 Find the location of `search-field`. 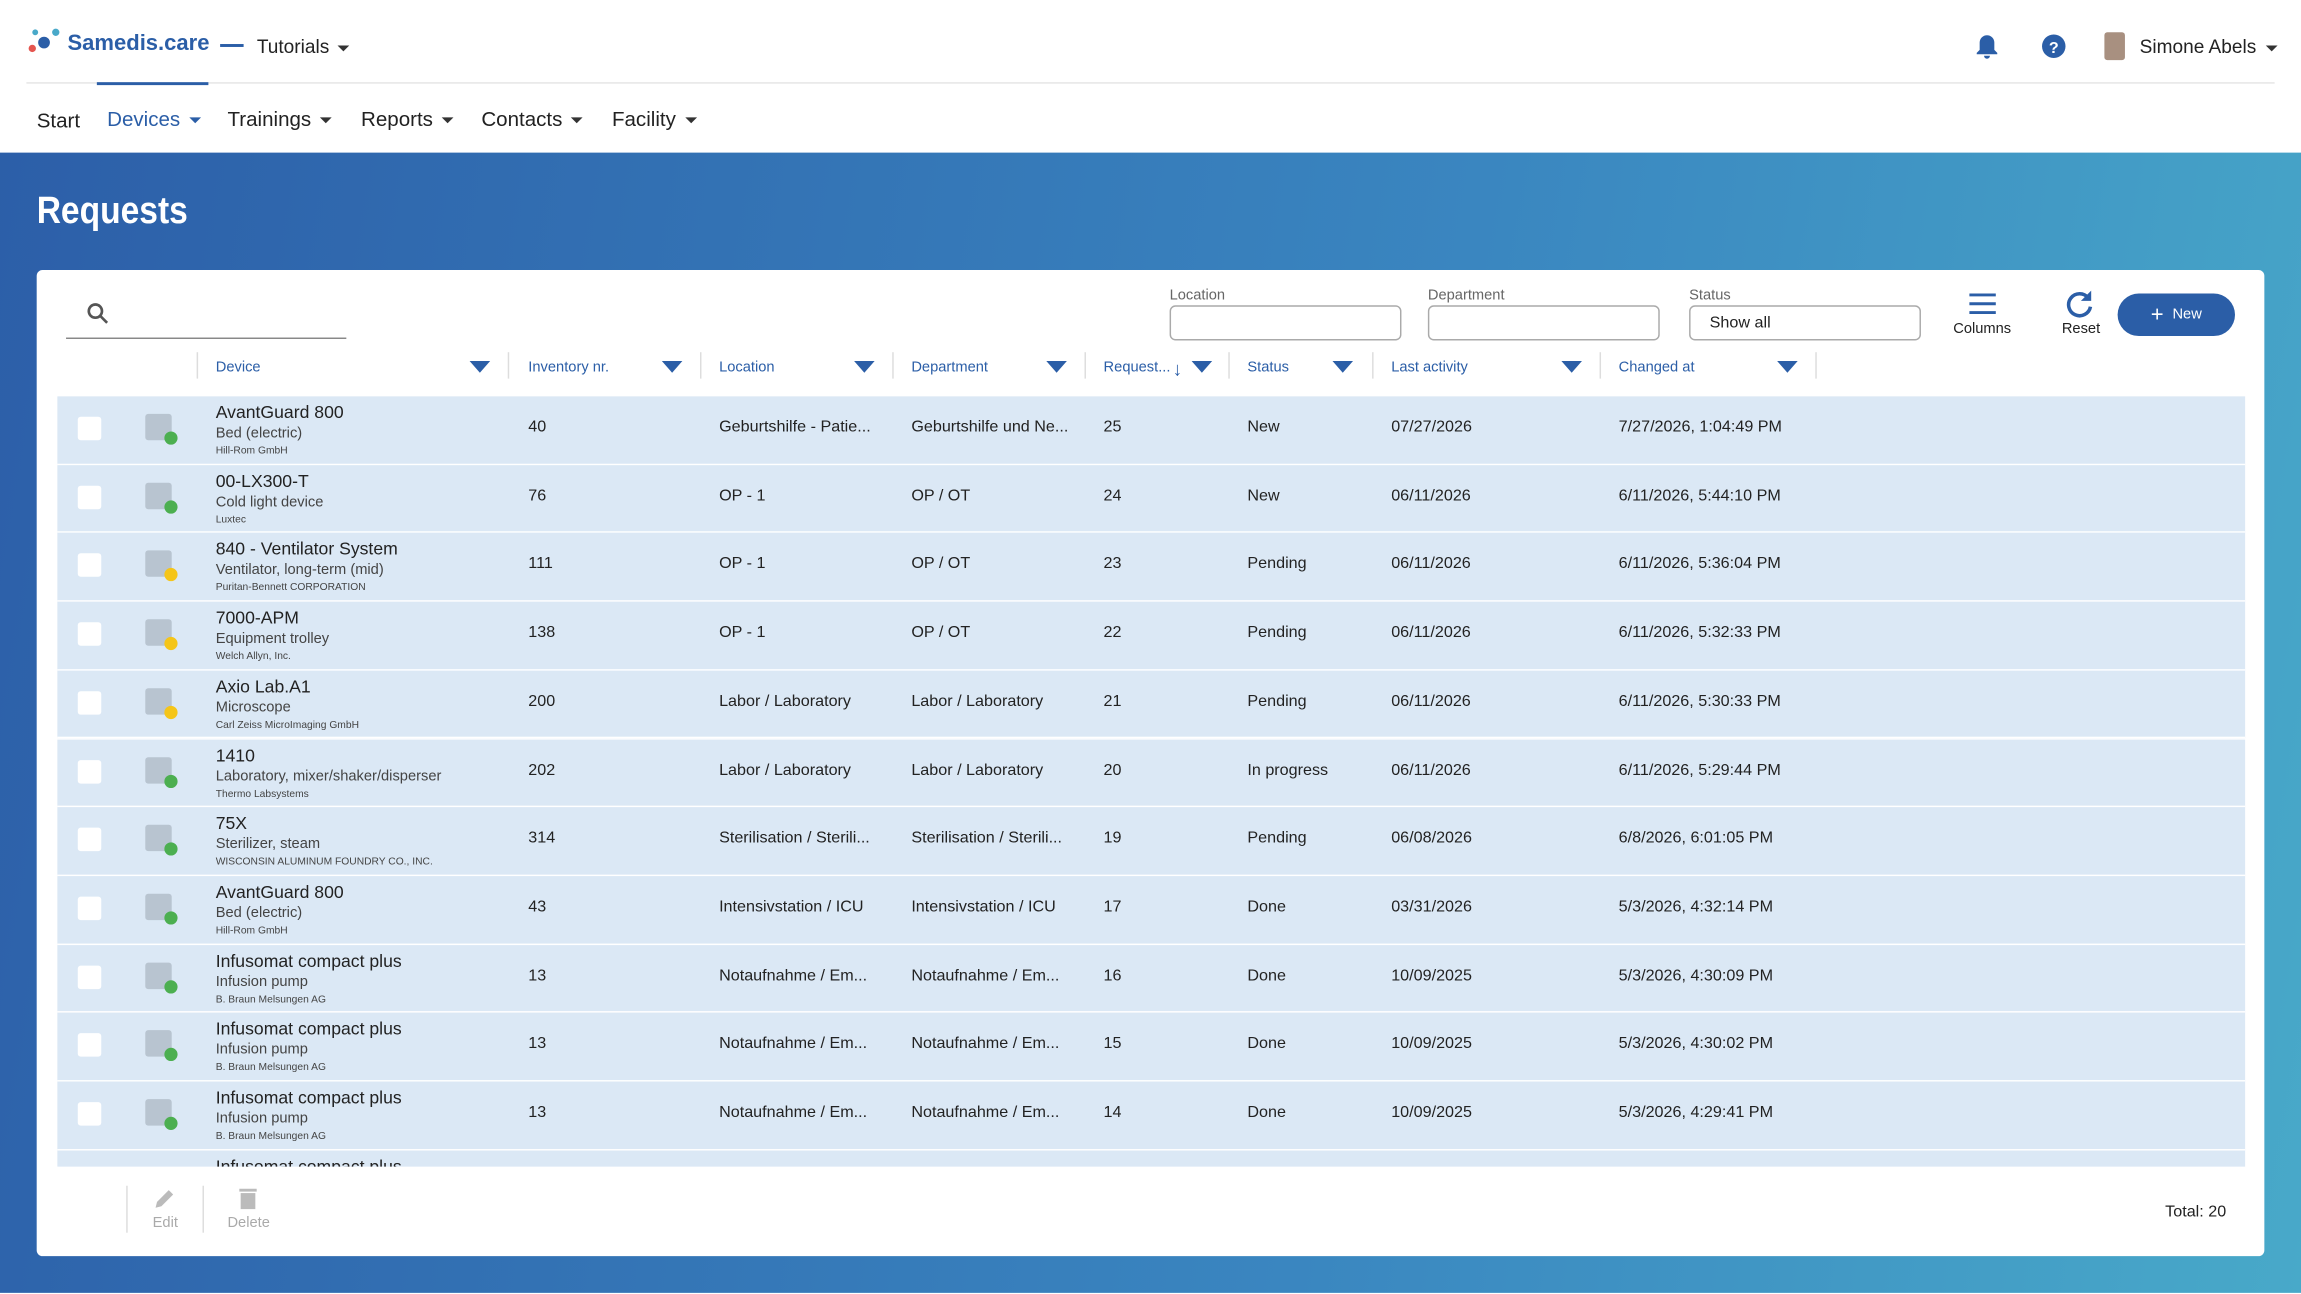

search-field is located at coordinates (206, 338).